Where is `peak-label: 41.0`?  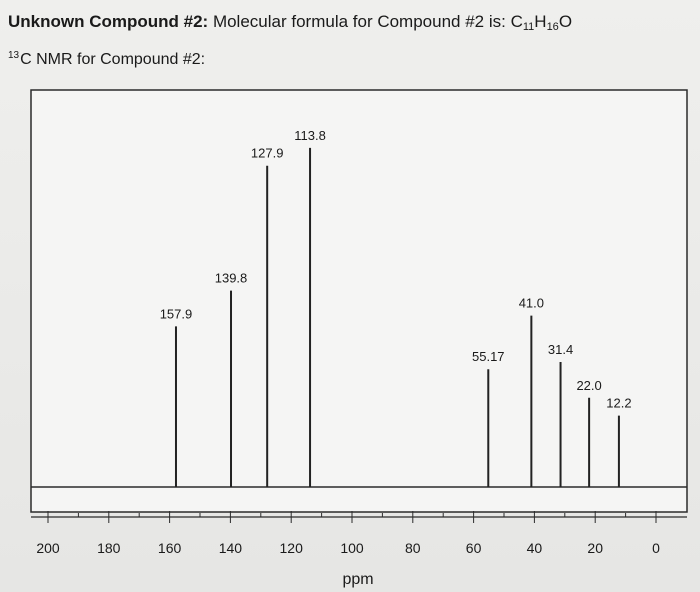
peak-label: 41.0 is located at coordinates (531, 303).